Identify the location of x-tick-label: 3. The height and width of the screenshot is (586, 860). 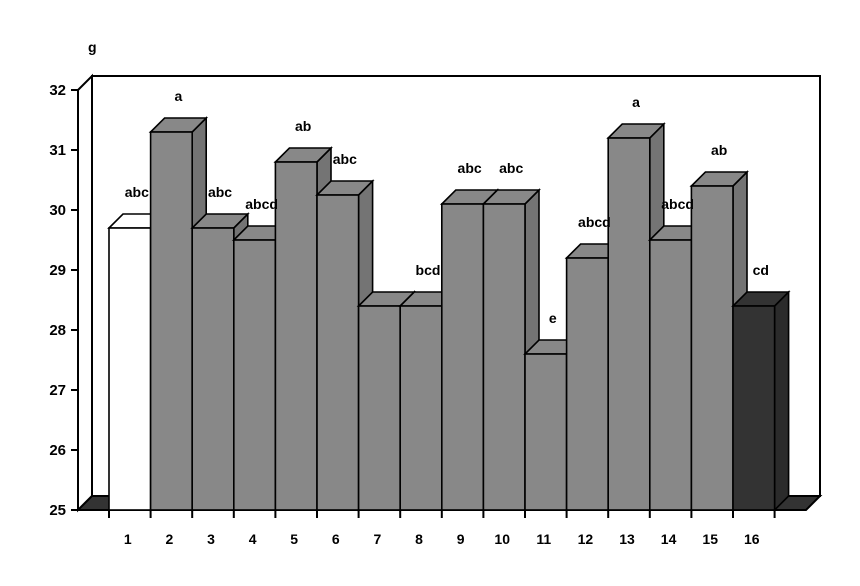
(211, 539).